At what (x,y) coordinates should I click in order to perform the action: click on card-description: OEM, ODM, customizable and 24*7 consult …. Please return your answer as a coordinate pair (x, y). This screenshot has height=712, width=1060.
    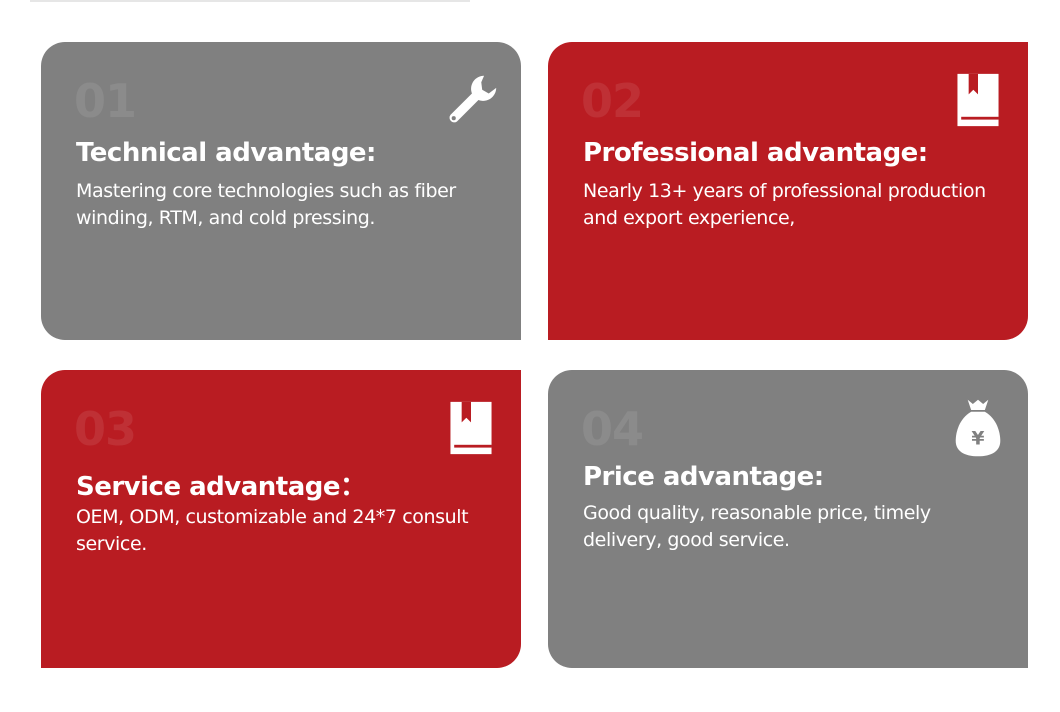
    Looking at the image, I should click on (272, 530).